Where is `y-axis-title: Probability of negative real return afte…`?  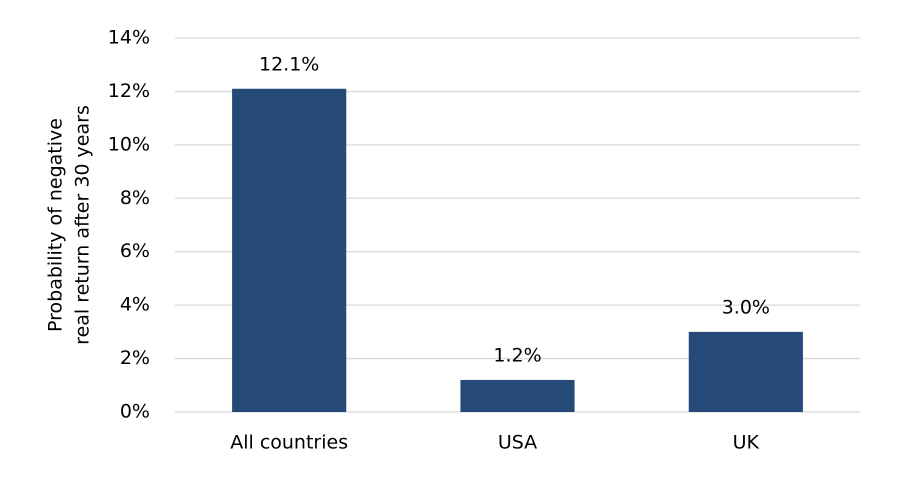 y-axis-title: Probability of negative real return afte… is located at coordinates (69, 225).